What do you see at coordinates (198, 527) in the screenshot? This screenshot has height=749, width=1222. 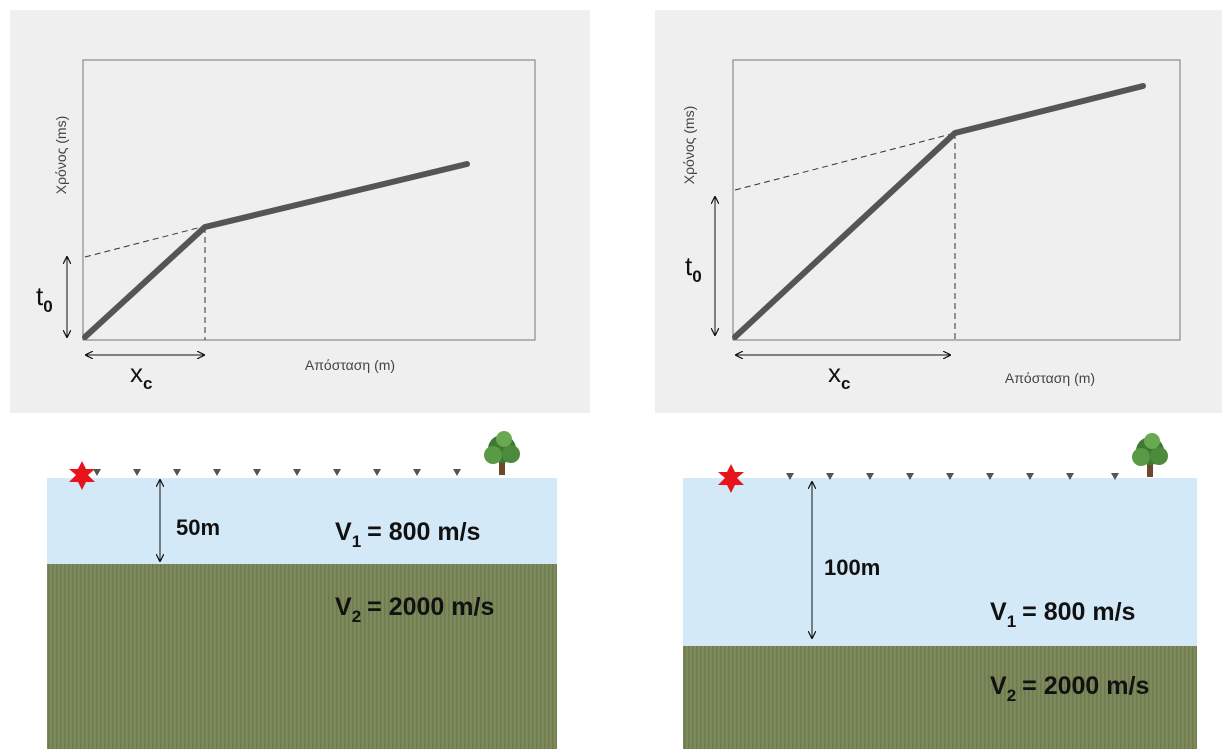 I see `depth-label: 50m` at bounding box center [198, 527].